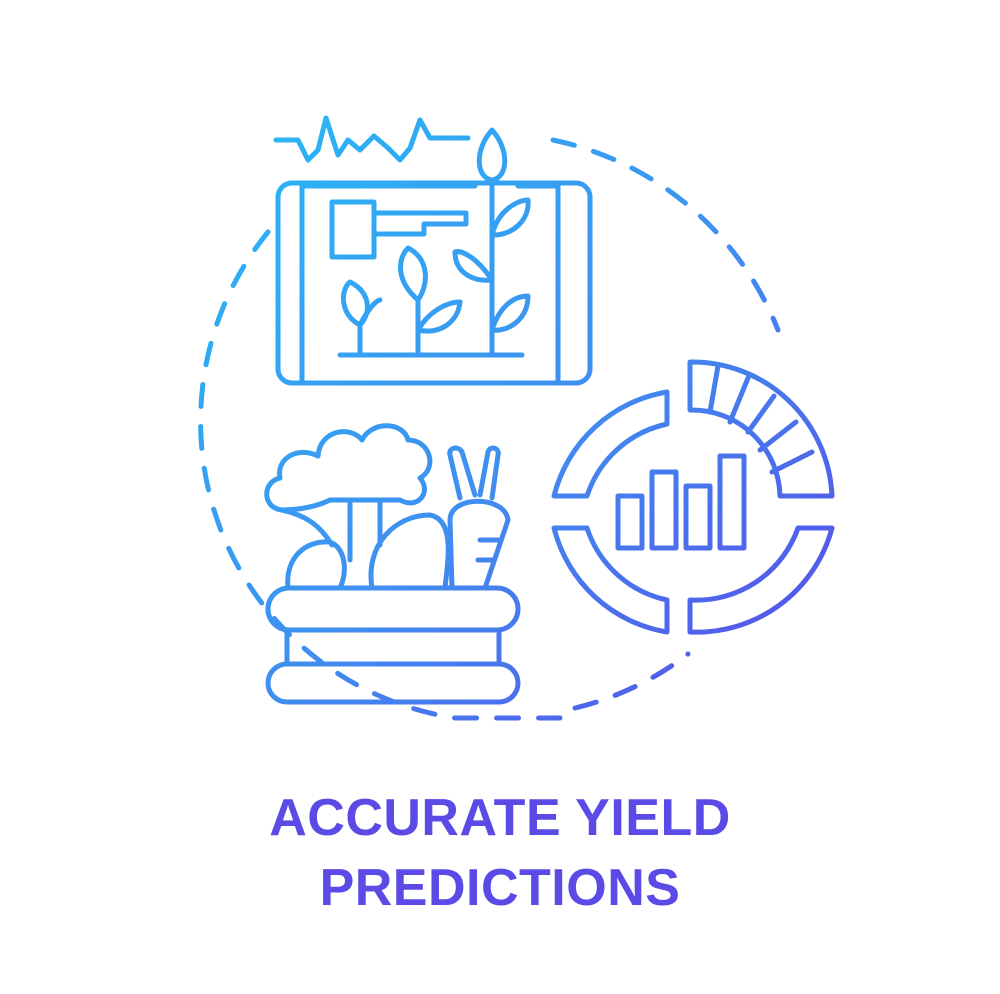 The width and height of the screenshot is (1000, 994). I want to click on dashed-circle-frame-icon, so click(665, 235).